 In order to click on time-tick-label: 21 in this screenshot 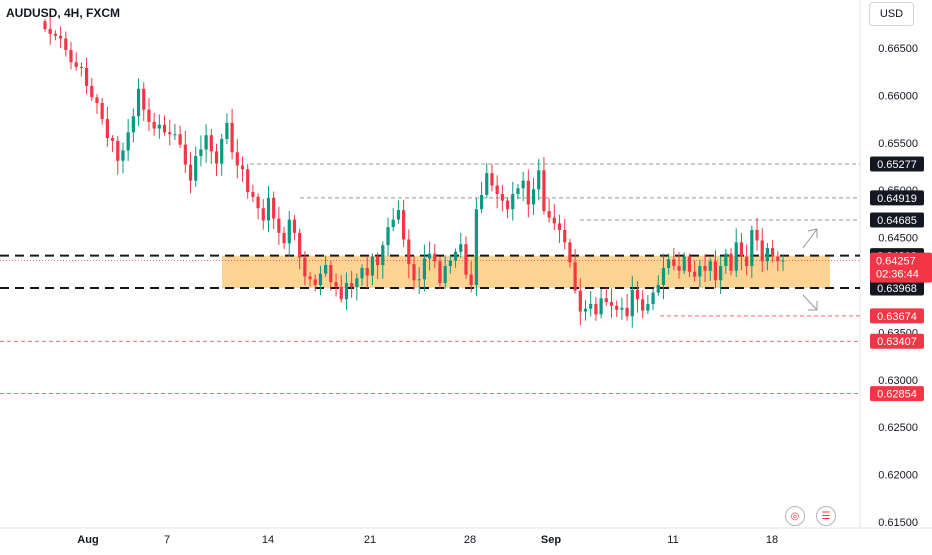, I will do `click(370, 540)`.